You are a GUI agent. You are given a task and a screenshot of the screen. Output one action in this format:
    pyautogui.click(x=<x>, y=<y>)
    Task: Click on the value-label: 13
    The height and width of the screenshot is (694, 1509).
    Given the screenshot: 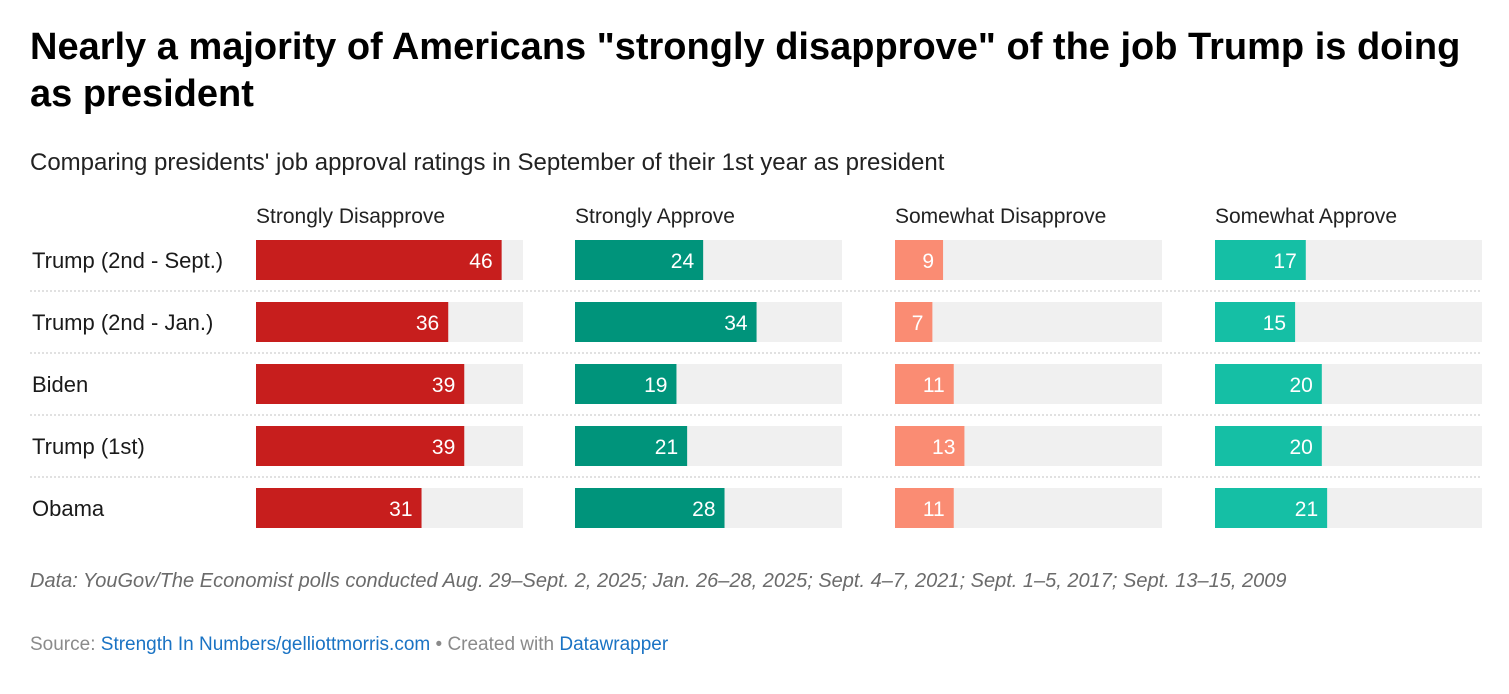 What is the action you would take?
    pyautogui.click(x=943, y=447)
    